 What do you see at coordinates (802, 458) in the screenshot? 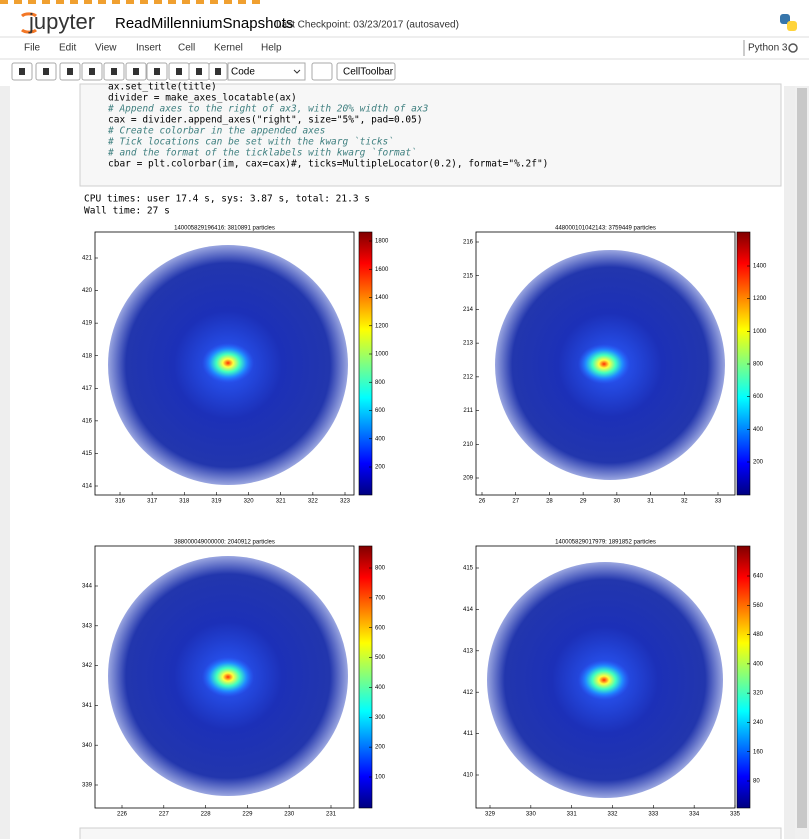
I see `scrollbar-thumb` at bounding box center [802, 458].